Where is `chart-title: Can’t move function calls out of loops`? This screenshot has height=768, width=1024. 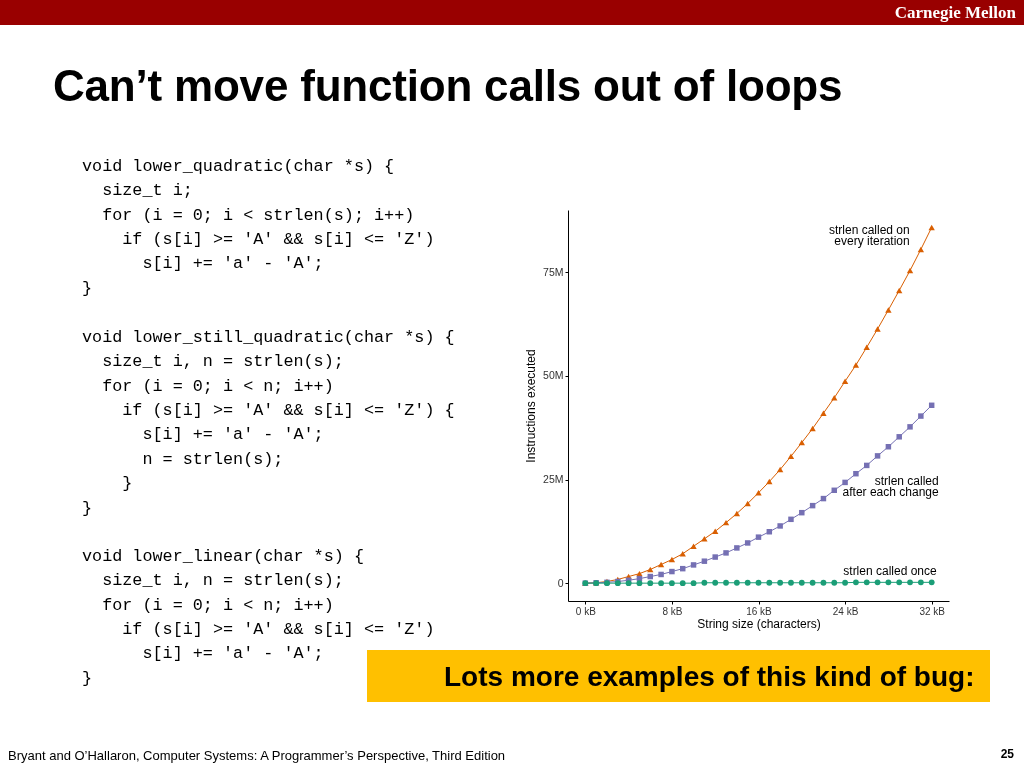 chart-title: Can’t move function calls out of loops is located at coordinates (448, 86).